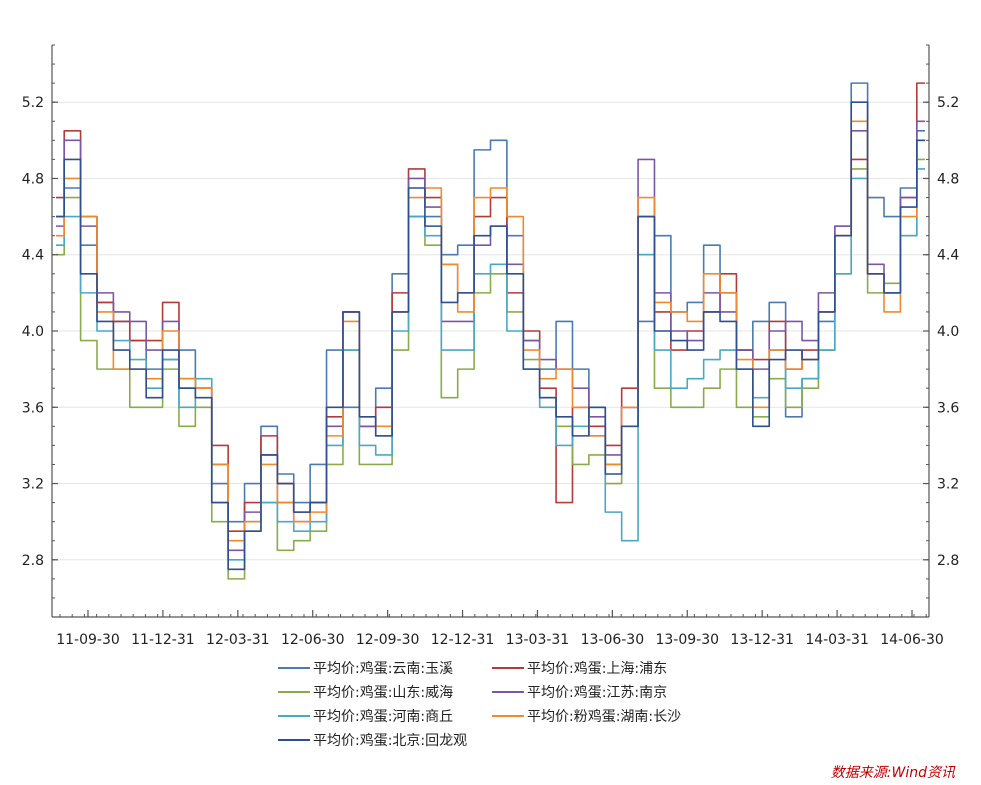 The width and height of the screenshot is (981, 785). What do you see at coordinates (390, 740) in the screenshot?
I see `legend-label: 平均价:鸡蛋:北京:回龙观` at bounding box center [390, 740].